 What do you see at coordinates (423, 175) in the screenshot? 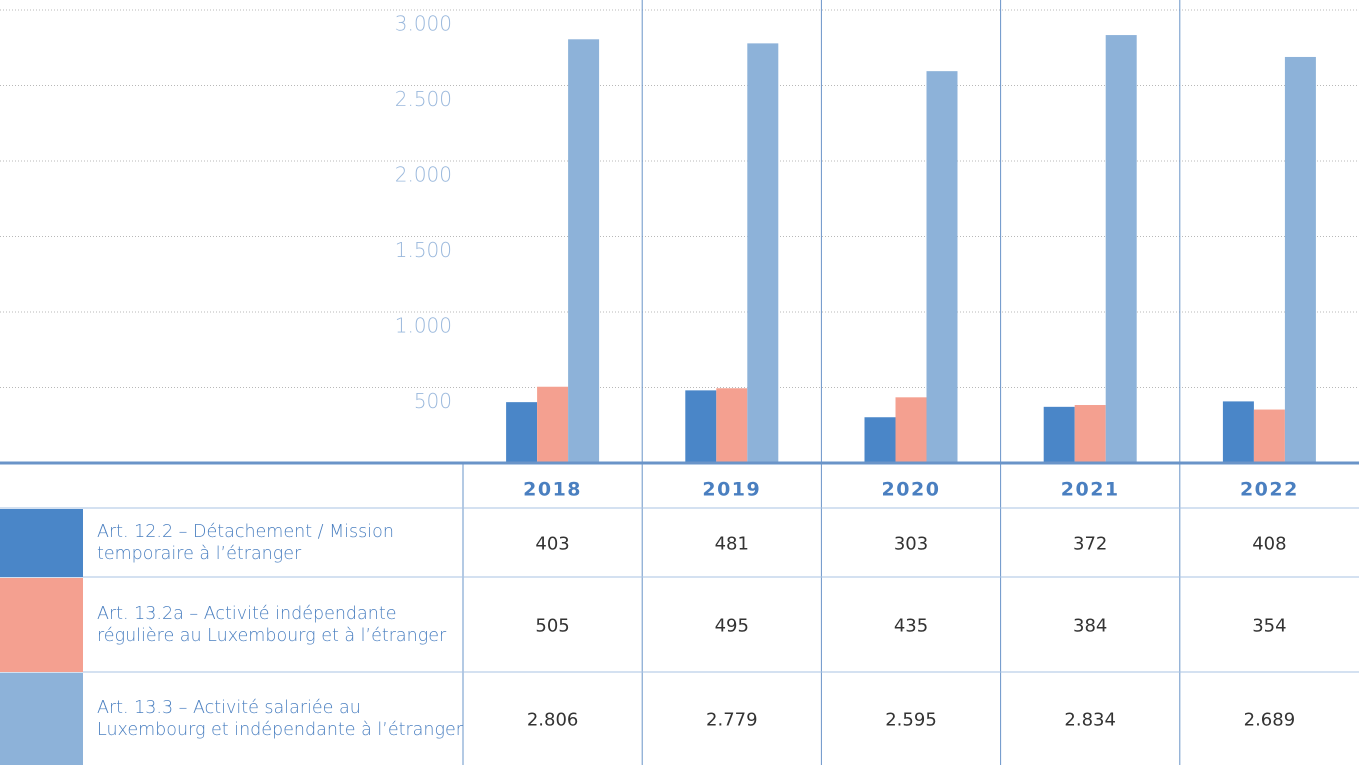
I see `y-tick-label: 2.000` at bounding box center [423, 175].